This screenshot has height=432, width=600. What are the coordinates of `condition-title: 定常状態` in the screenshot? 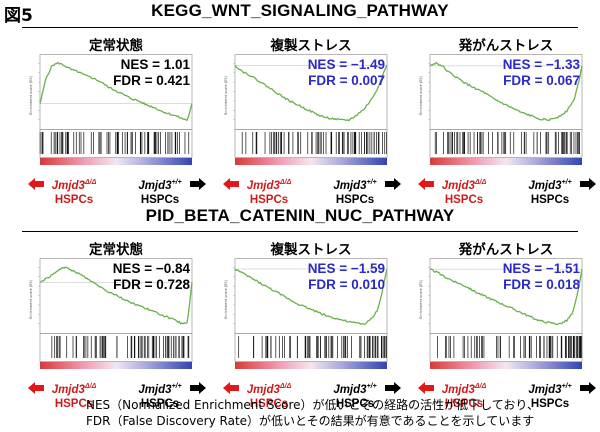 It's located at (116, 250).